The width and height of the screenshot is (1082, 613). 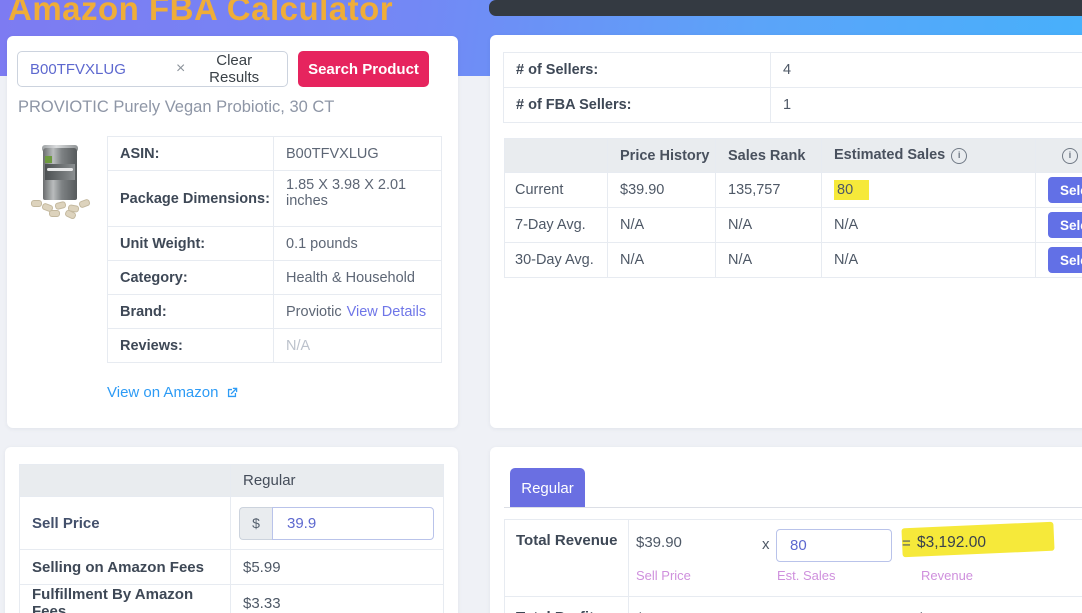 I want to click on total-profit-row: Total Profit $30.58 x 80 = $2,446.40, so click(x=793, y=604).